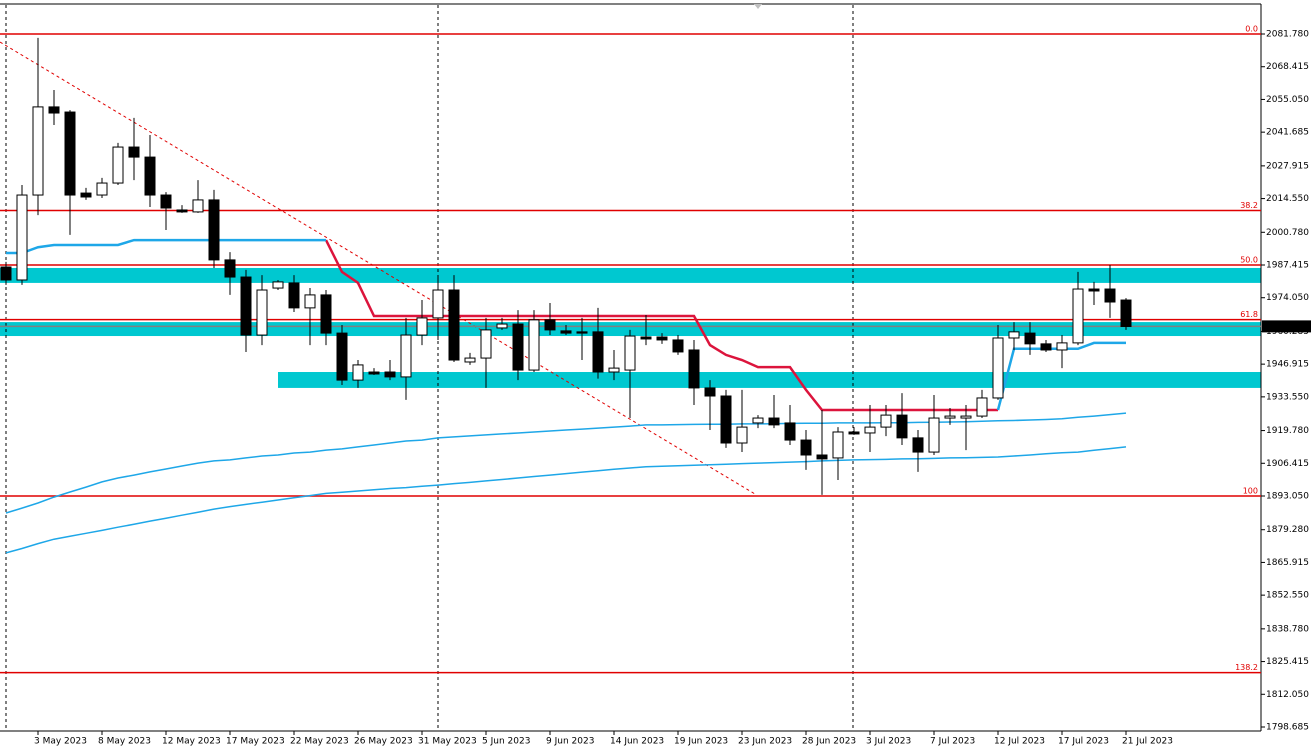  I want to click on y-tick-label: 1812.050, so click(1287, 695).